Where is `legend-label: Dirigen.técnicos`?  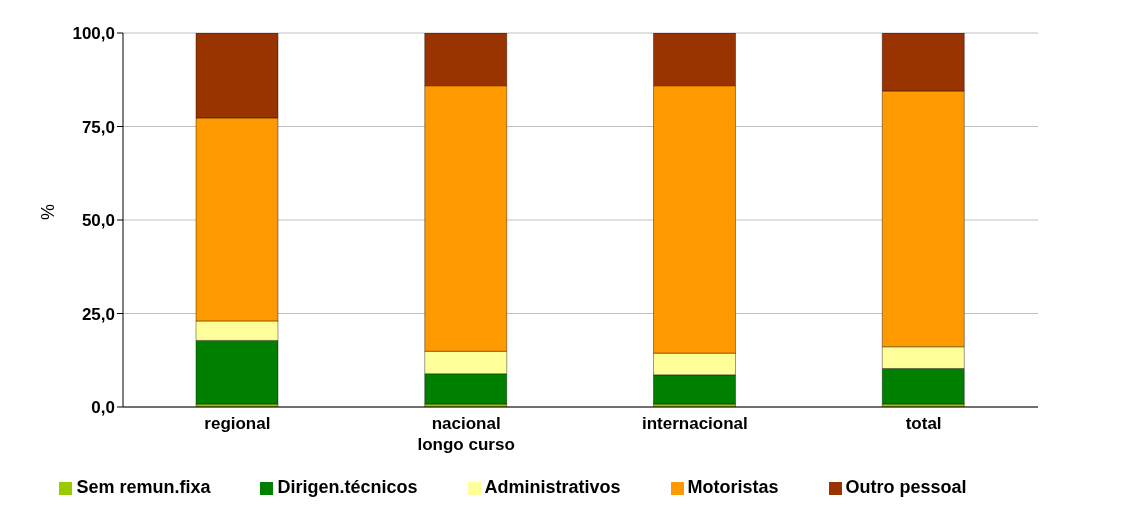
legend-label: Dirigen.técnicos is located at coordinates (347, 487).